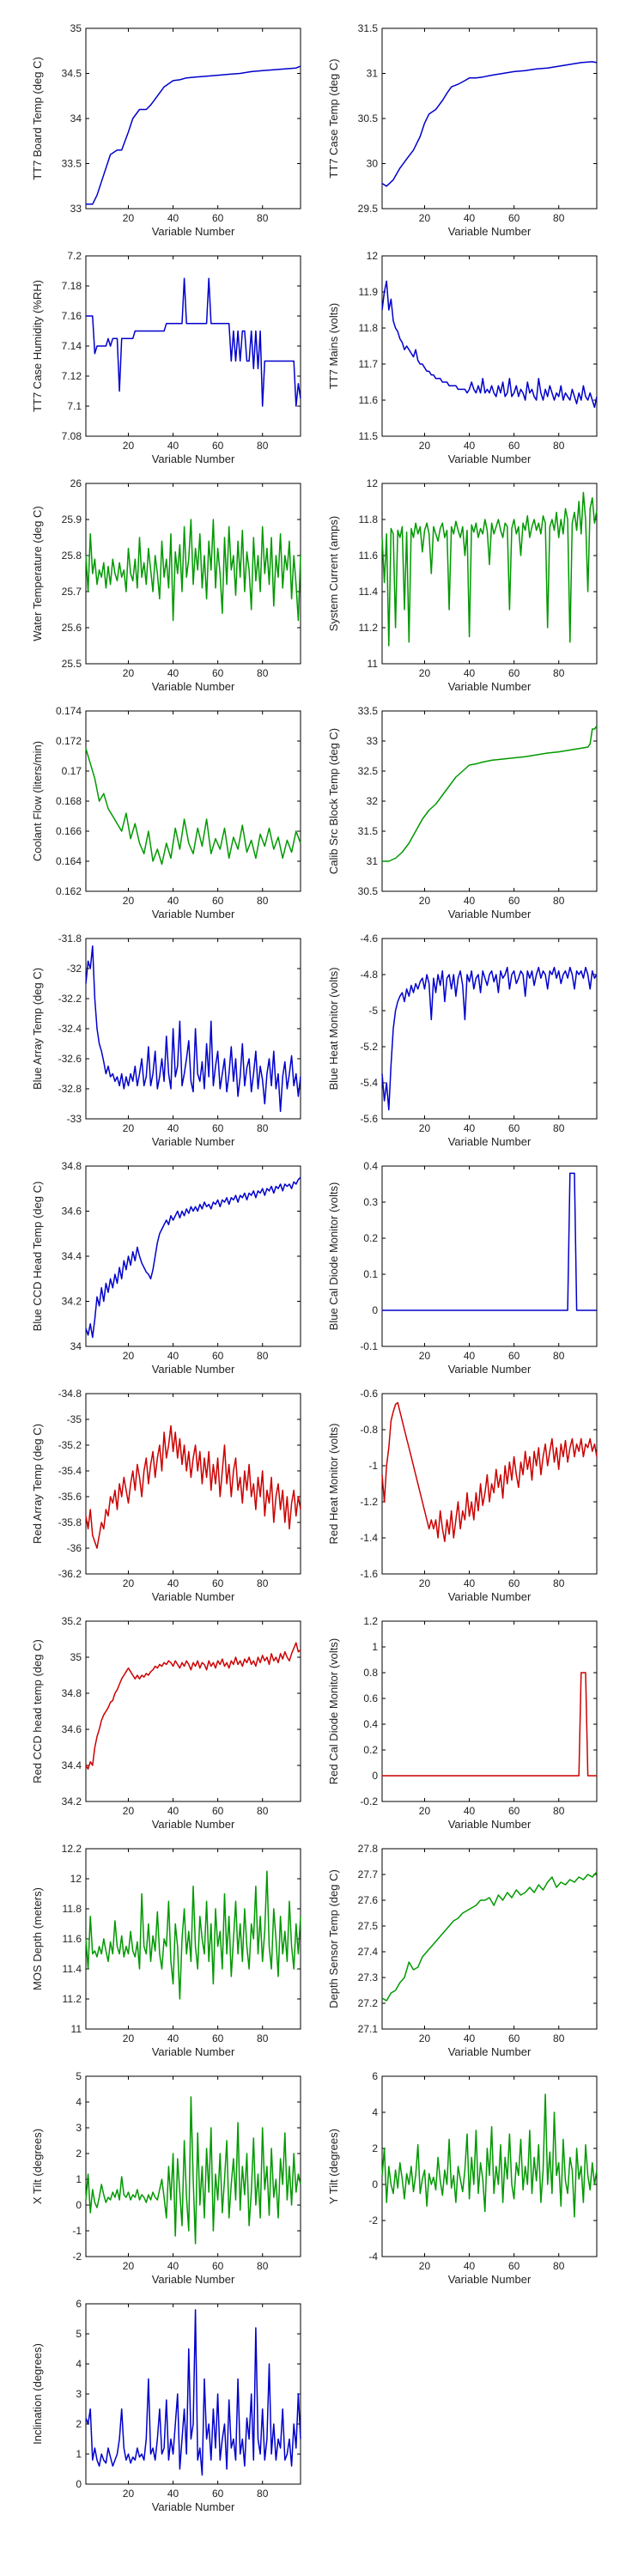 The width and height of the screenshot is (644, 2576). What do you see at coordinates (37, 801) in the screenshot?
I see `y-axis-label: Coolant Flow (liters/min)` at bounding box center [37, 801].